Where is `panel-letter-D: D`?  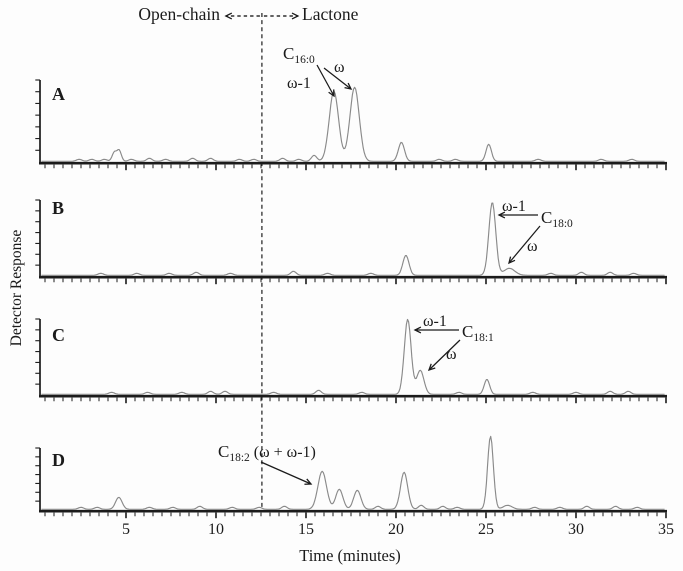
panel-letter-D: D is located at coordinates (58, 460).